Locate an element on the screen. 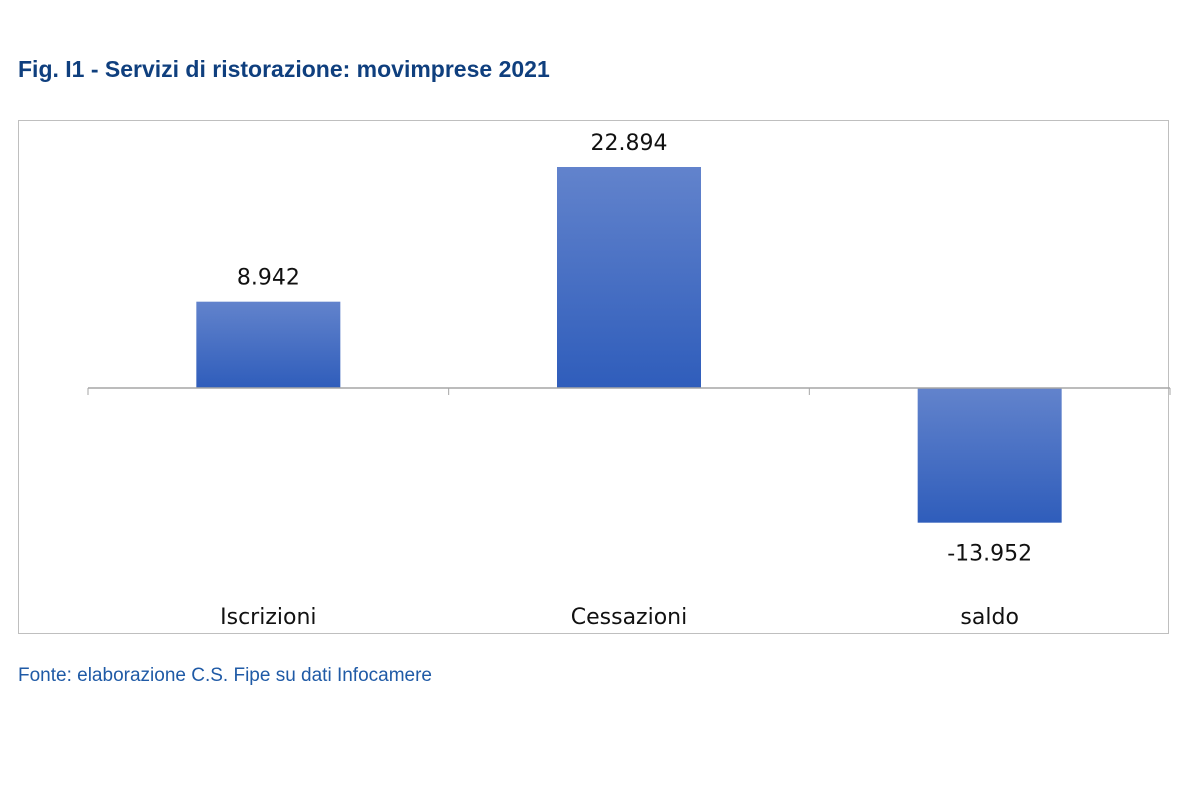 This screenshot has height=800, width=1200. data-label: 8.942 is located at coordinates (268, 278).